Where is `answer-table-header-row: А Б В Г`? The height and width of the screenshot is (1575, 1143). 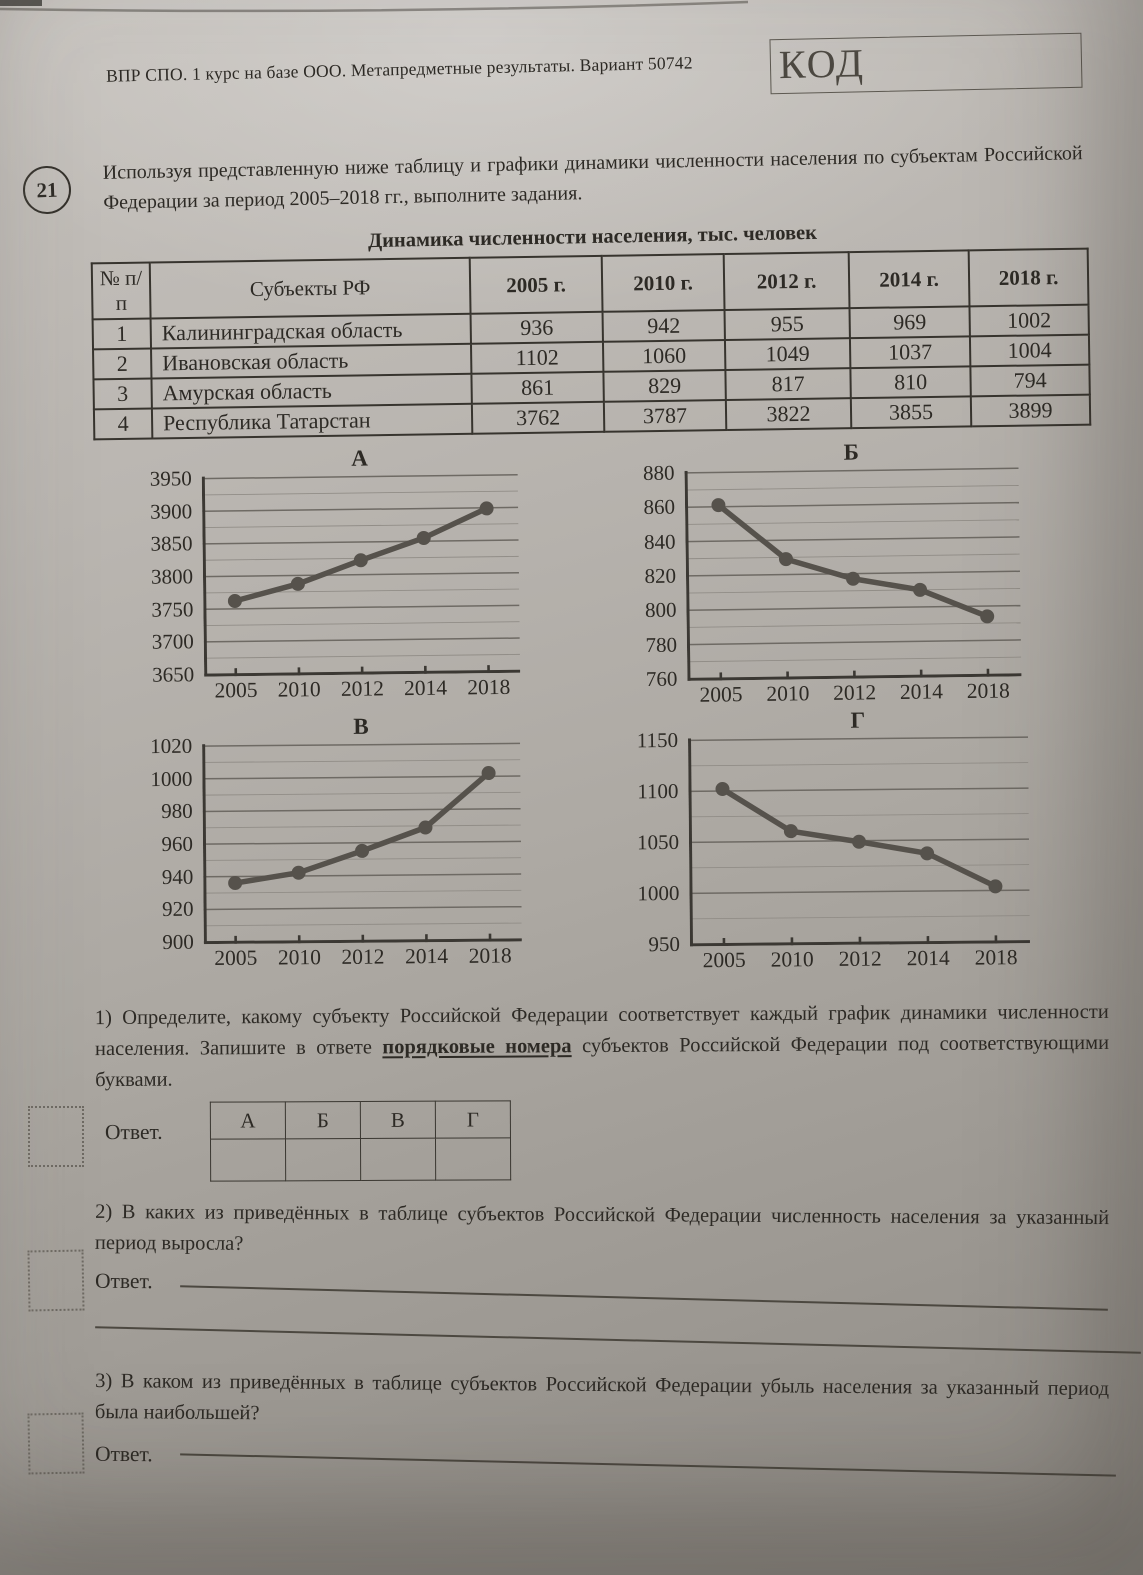 answer-table-header-row: А Б В Г is located at coordinates (360, 1120).